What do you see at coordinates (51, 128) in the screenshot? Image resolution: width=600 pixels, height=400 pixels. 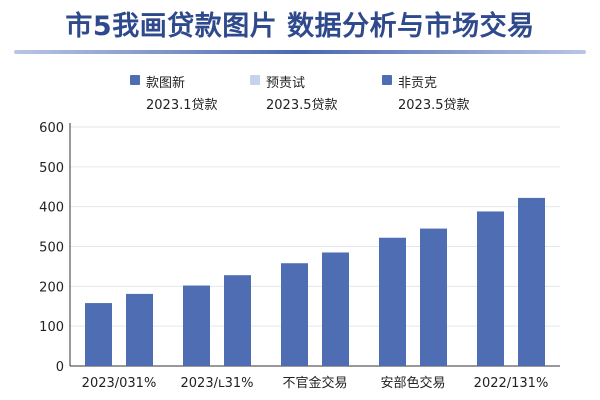 I see `y-tick-label: 600` at bounding box center [51, 128].